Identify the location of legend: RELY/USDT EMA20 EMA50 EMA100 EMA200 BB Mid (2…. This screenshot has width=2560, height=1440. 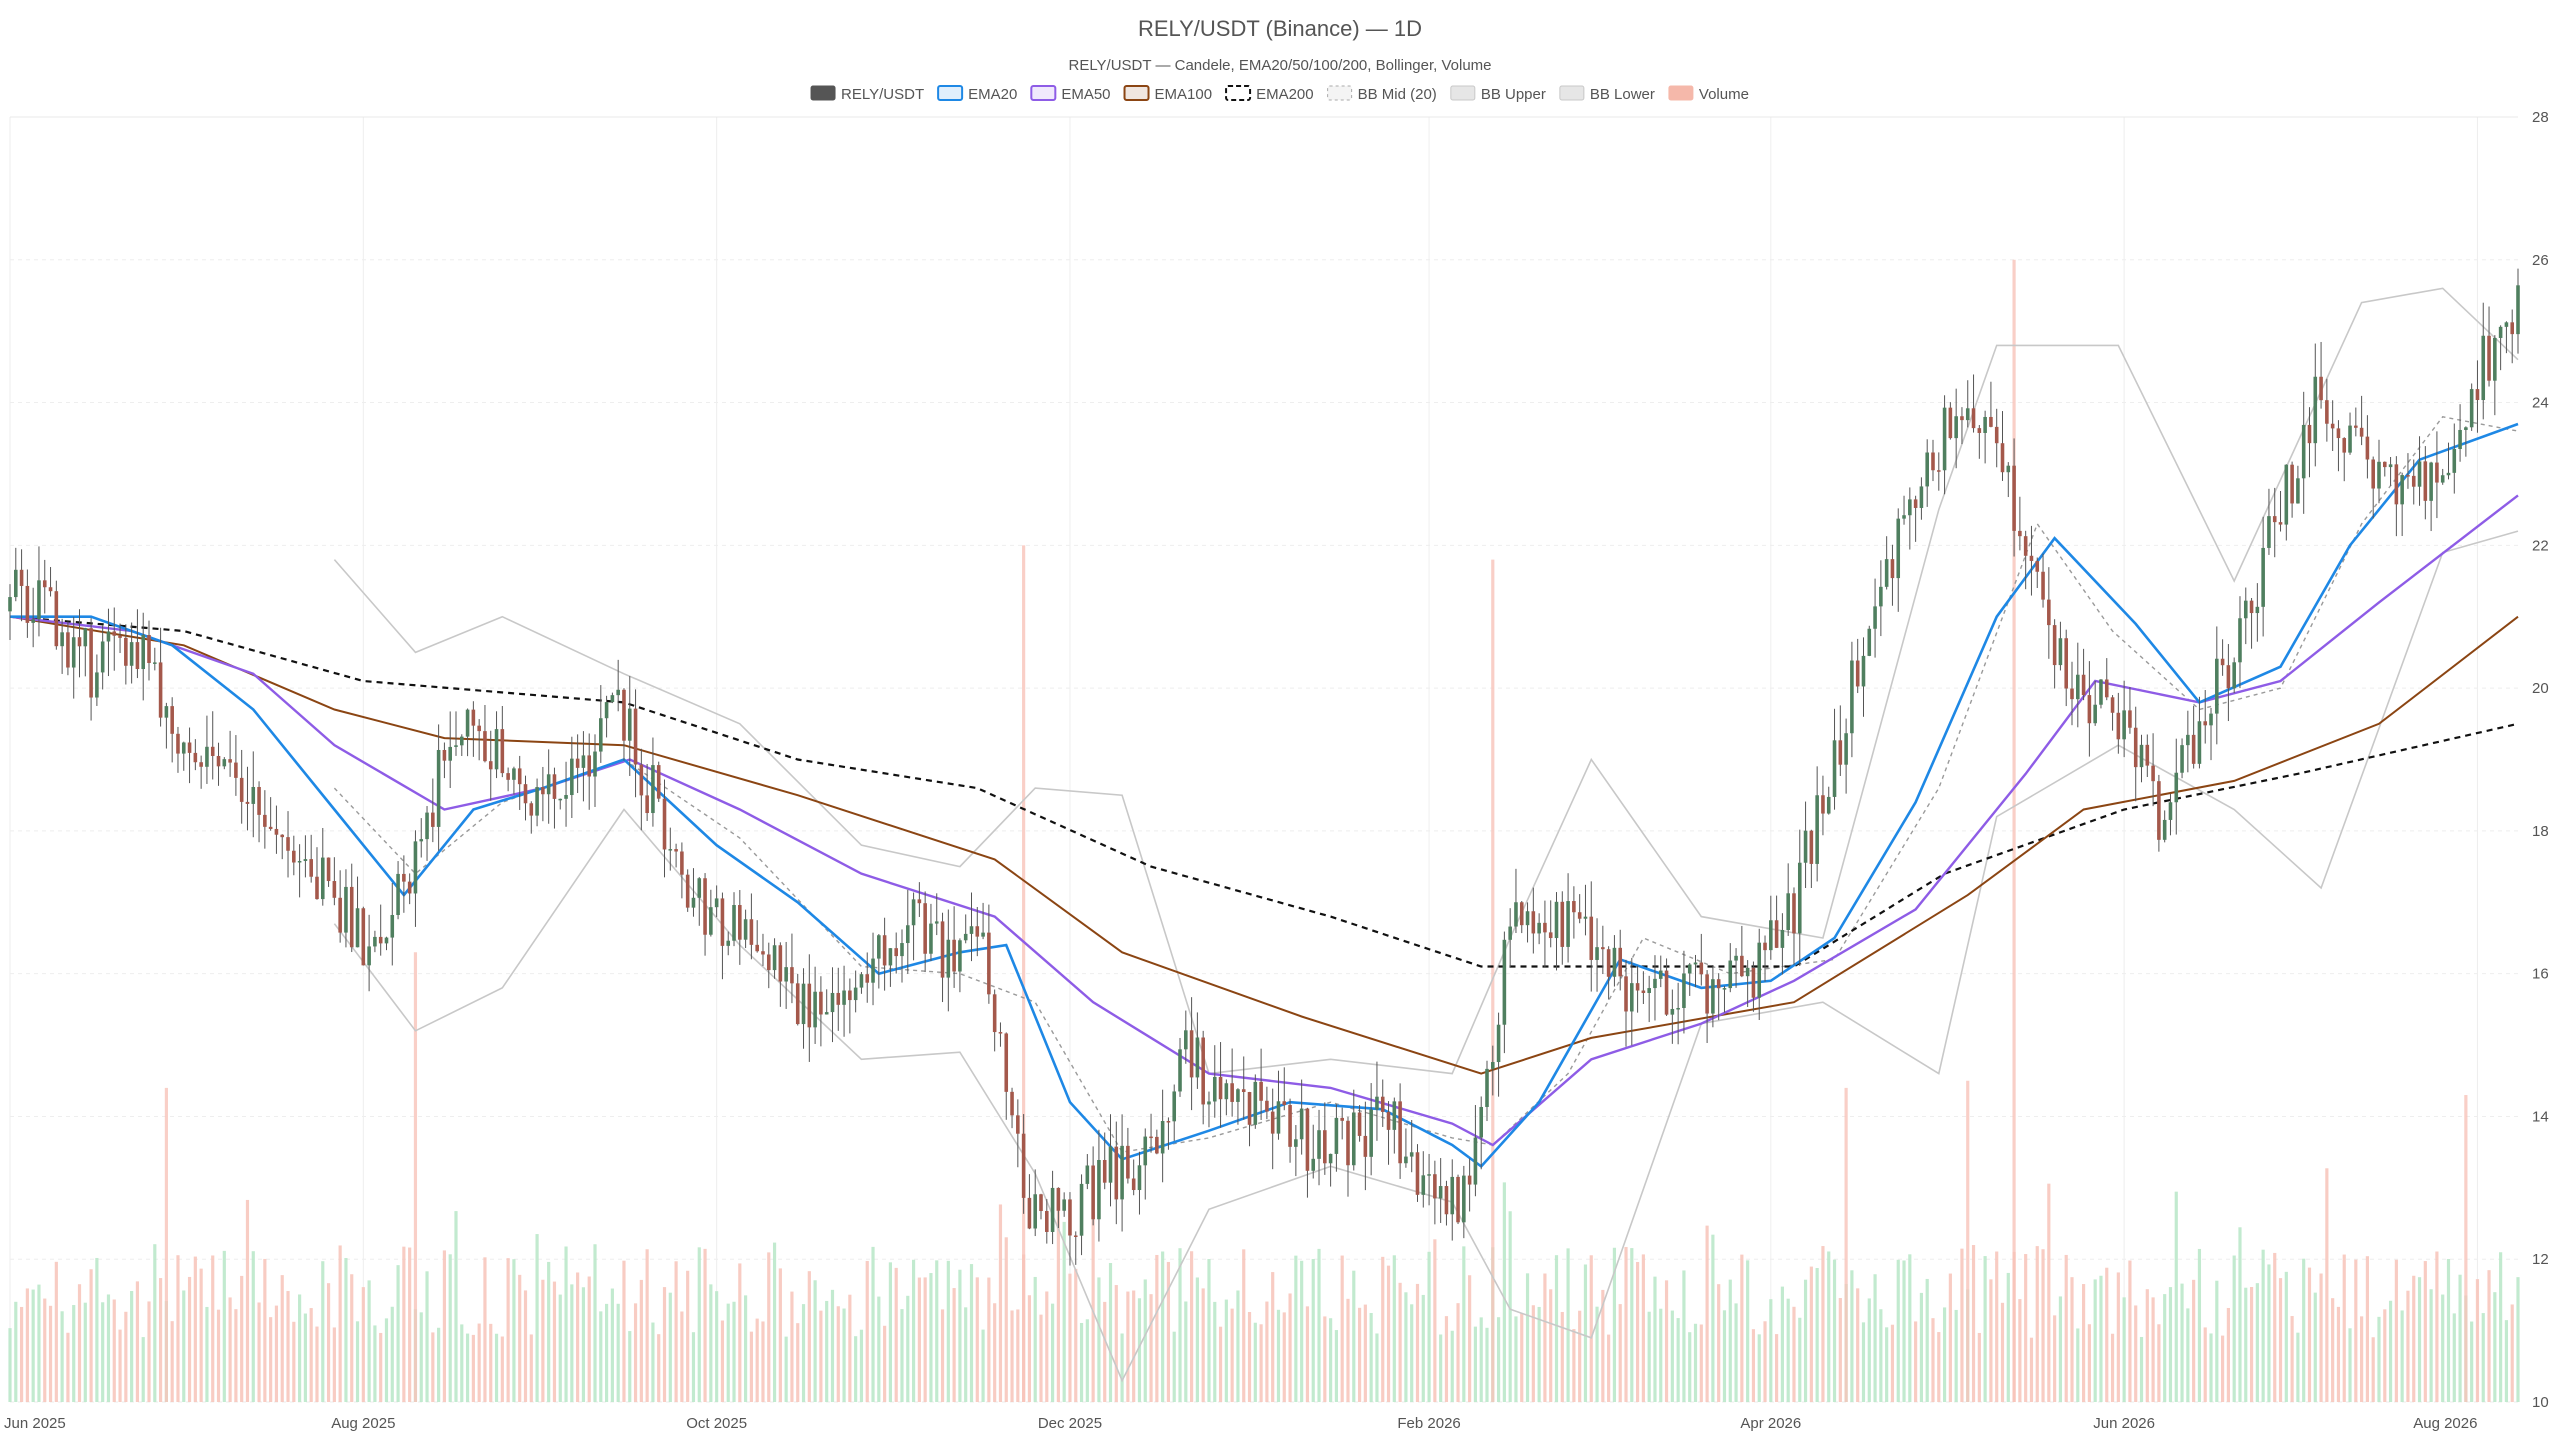
(1279, 94).